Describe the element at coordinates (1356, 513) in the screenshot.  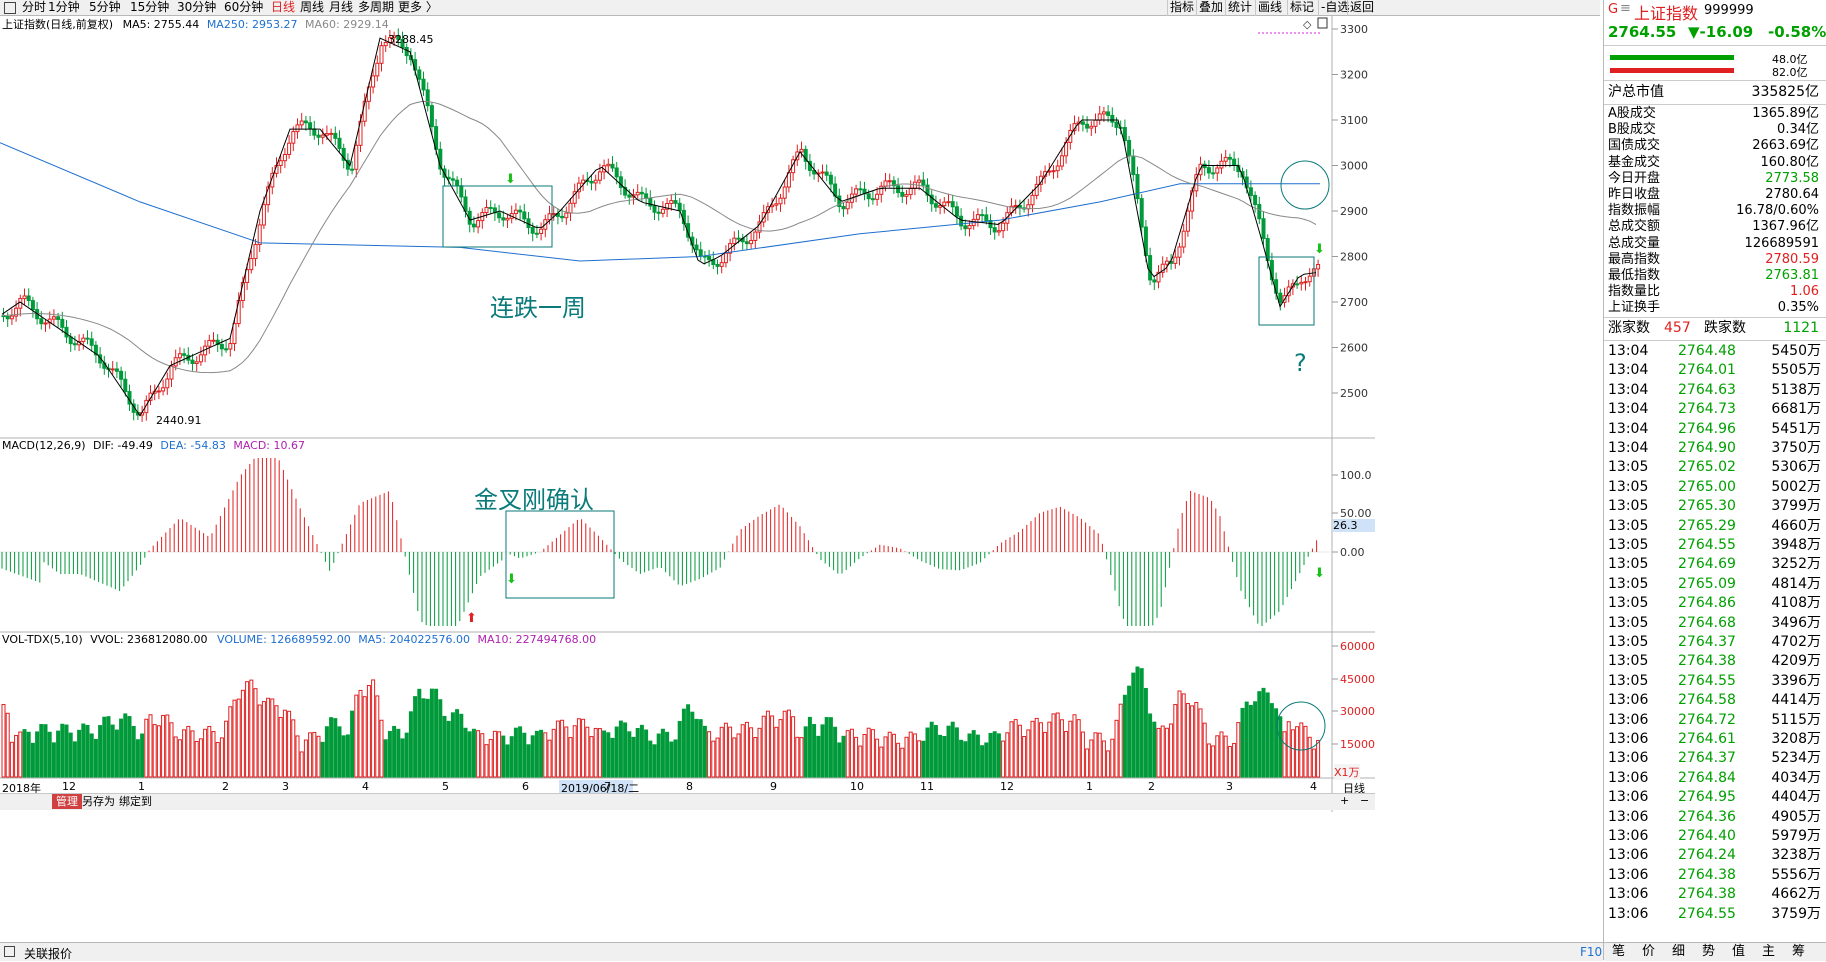
I see `y-axis-label: 50.00` at that location.